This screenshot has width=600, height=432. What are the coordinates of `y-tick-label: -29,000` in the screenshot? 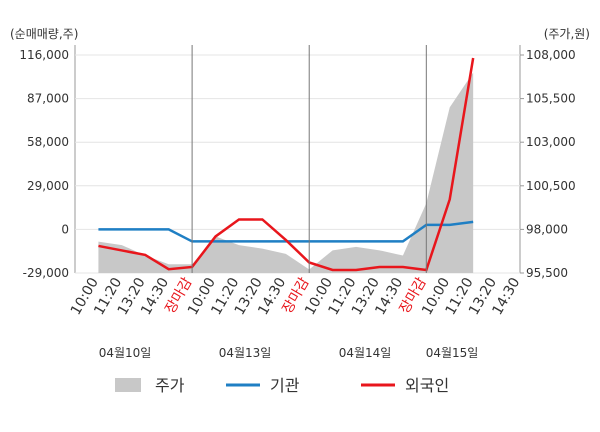 It's located at (46, 273).